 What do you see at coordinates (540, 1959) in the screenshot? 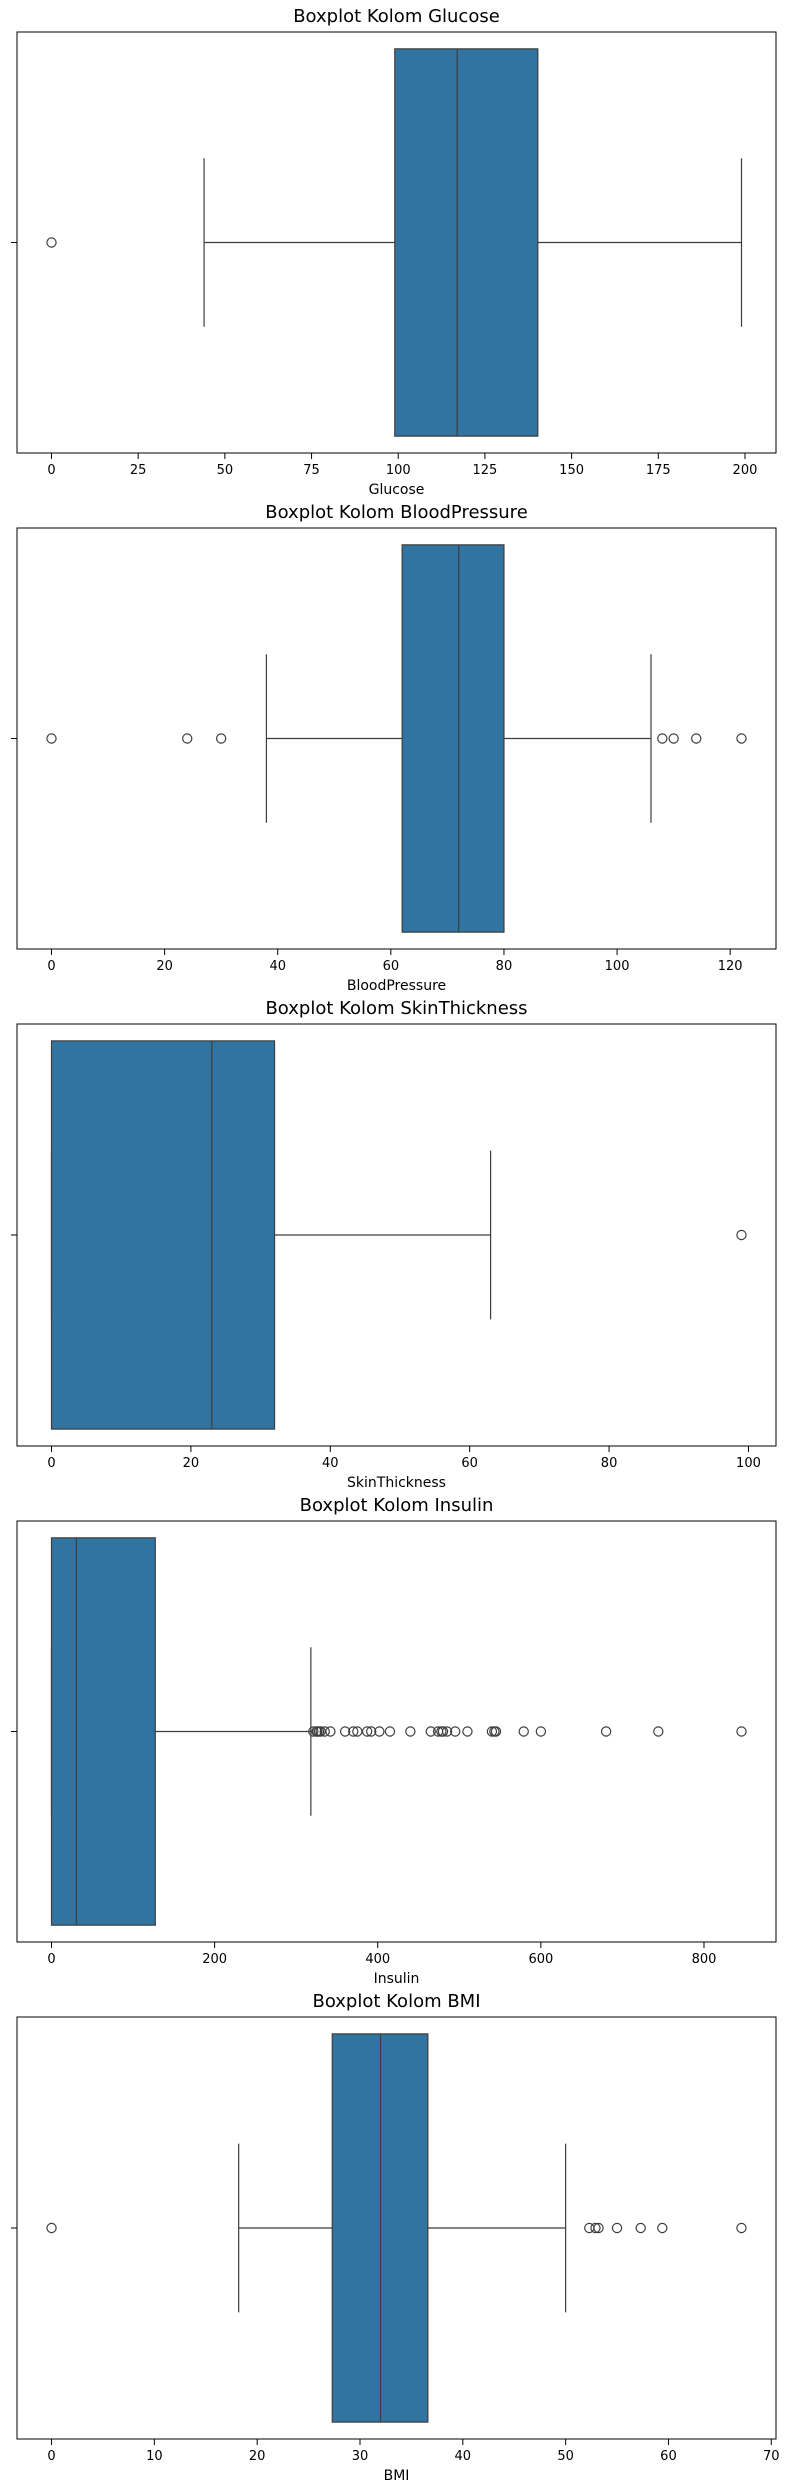
I see `x-tick-label: 600` at bounding box center [540, 1959].